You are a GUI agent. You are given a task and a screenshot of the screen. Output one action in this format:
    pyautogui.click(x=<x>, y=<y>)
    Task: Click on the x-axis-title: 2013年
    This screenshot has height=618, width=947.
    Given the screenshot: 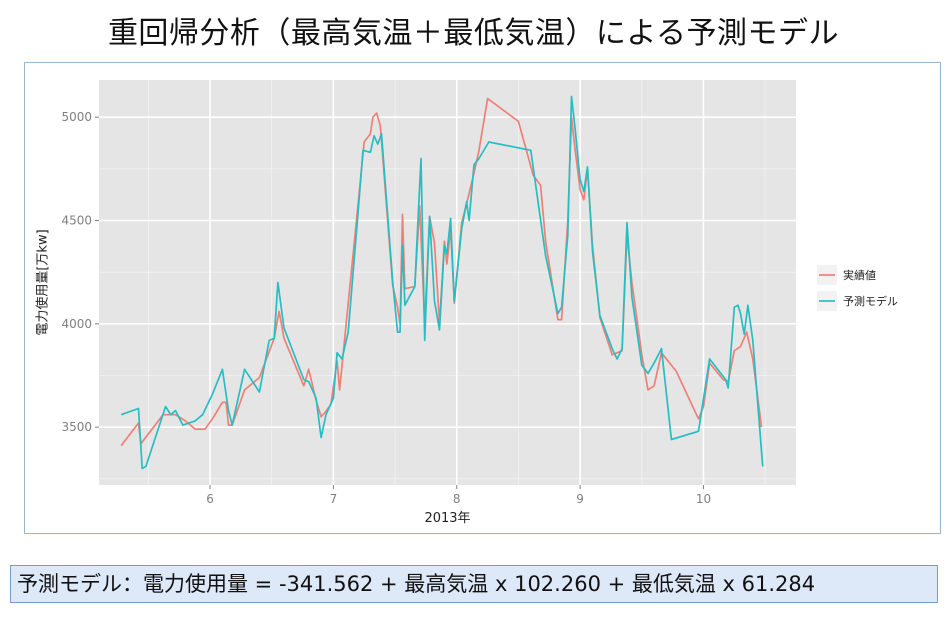 What is the action you would take?
    pyautogui.click(x=447, y=518)
    